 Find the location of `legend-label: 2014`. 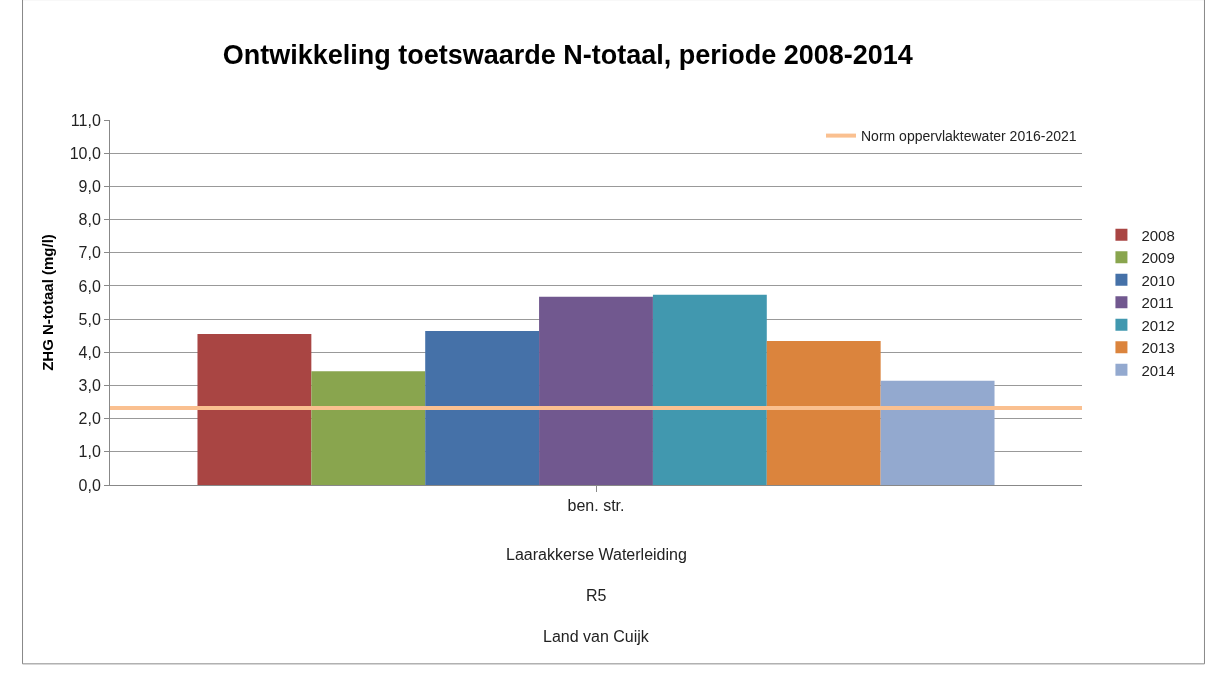

legend-label: 2014 is located at coordinates (1158, 370).